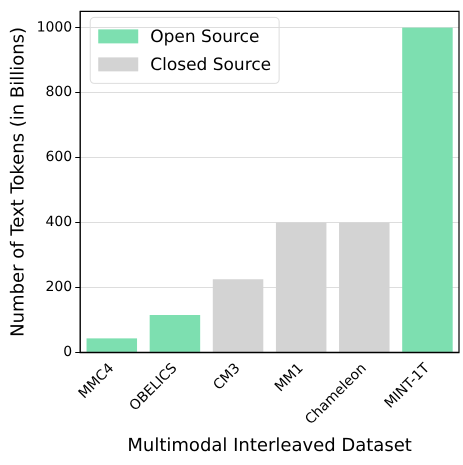 This screenshot has height=465, width=463. I want to click on y-tick-label: 200, so click(58, 287).